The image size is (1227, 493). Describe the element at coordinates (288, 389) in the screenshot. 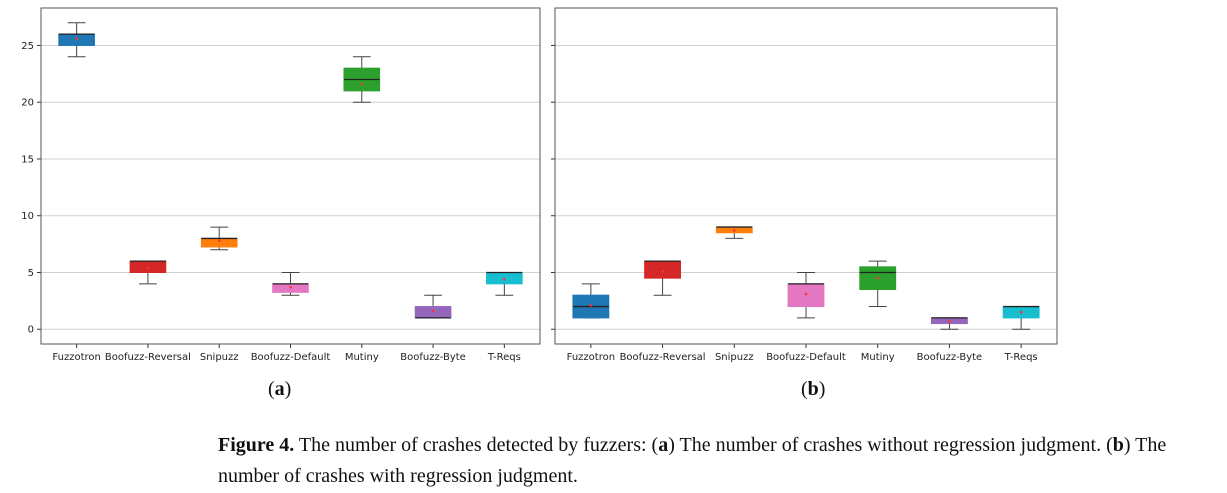

I see `panel-label-a-close: )` at that location.